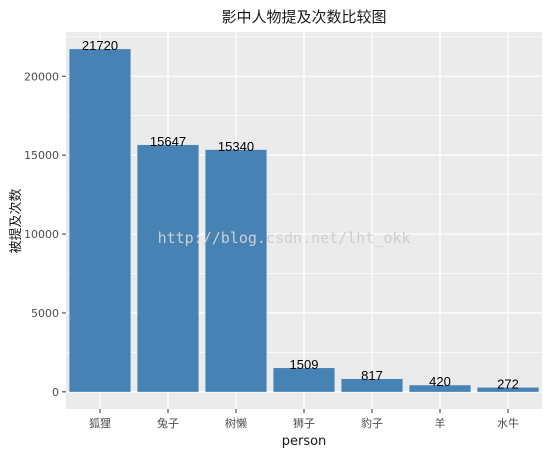 Image resolution: width=548 pixels, height=452 pixels. I want to click on data-label-7: 272, so click(508, 384).